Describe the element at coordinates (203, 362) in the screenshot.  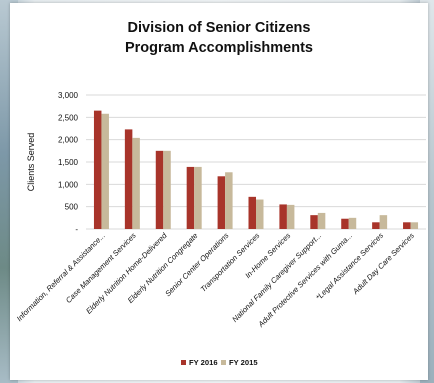
I see `legend-label: FY 2016` at that location.